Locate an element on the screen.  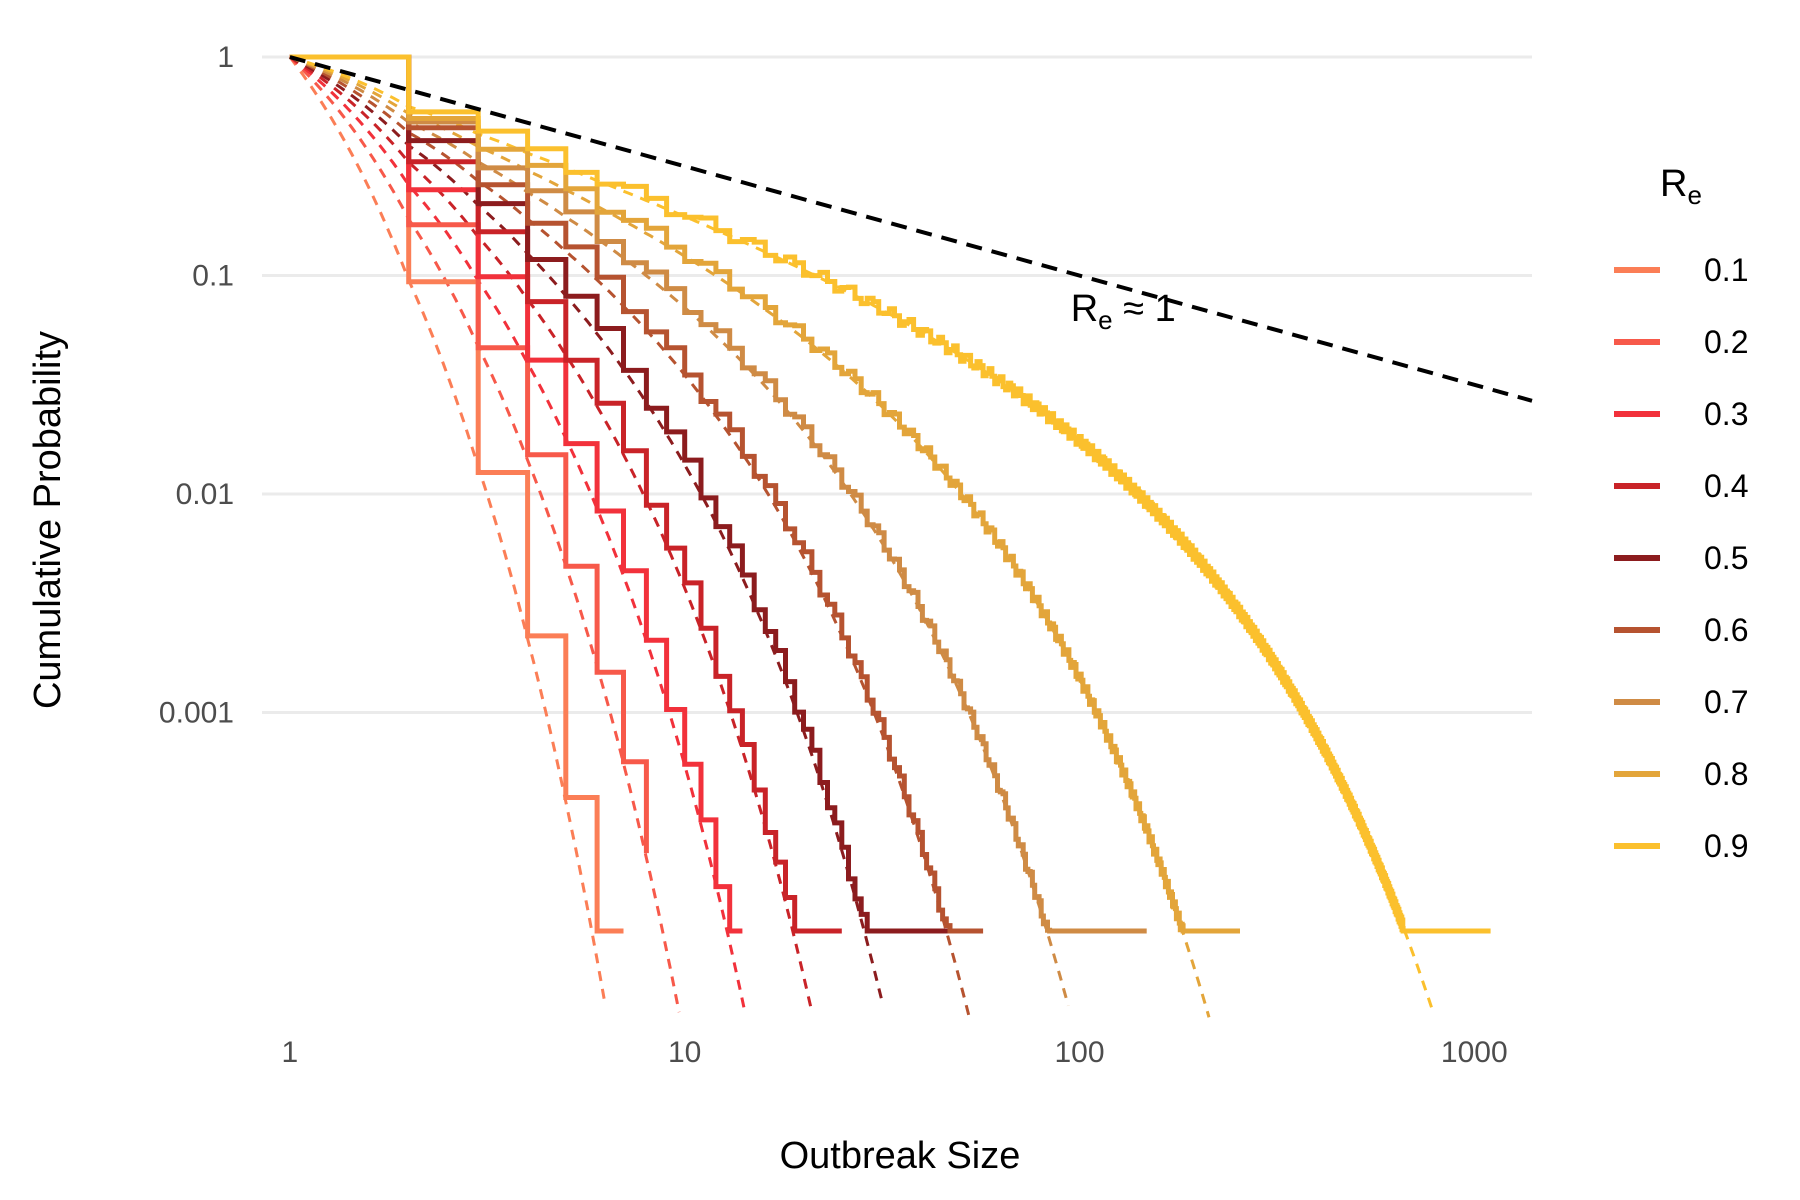
step-curve-0.1 is located at coordinates (456, 494).